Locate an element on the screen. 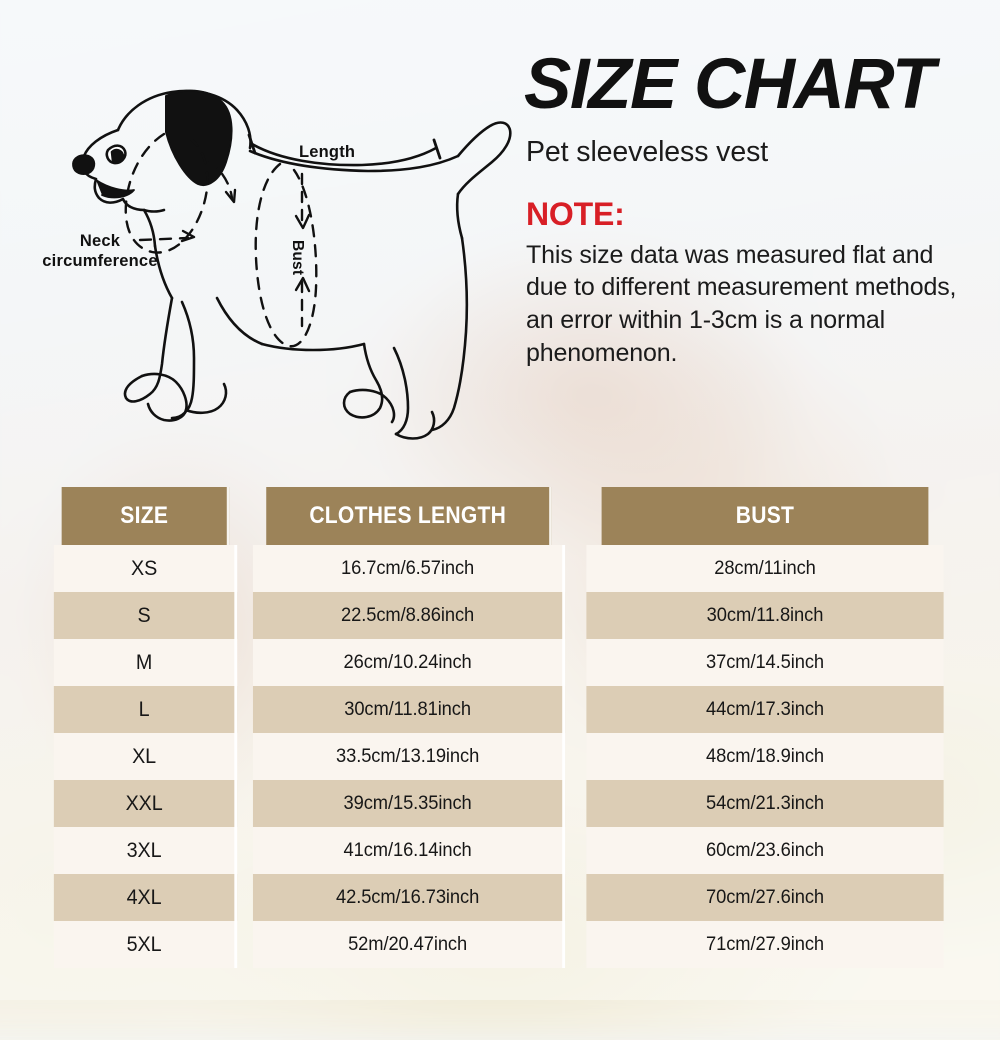 The height and width of the screenshot is (1040, 1000). cell-clothes-length: 41cm/16.14inch is located at coordinates (409, 850).